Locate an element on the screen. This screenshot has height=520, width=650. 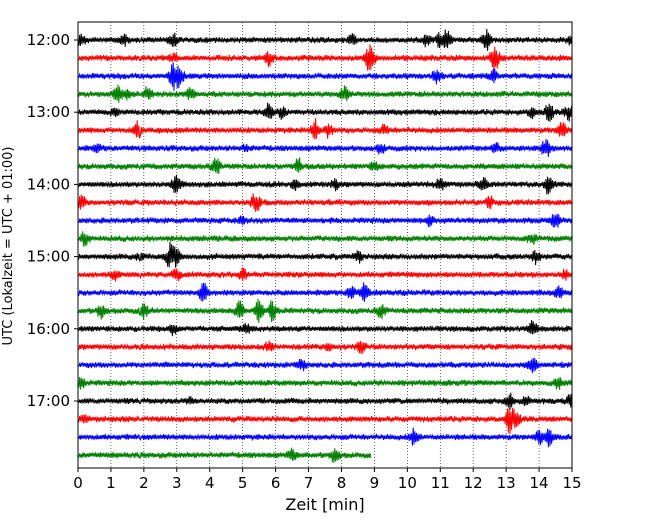
x-tick-label: 9 is located at coordinates (375, 483).